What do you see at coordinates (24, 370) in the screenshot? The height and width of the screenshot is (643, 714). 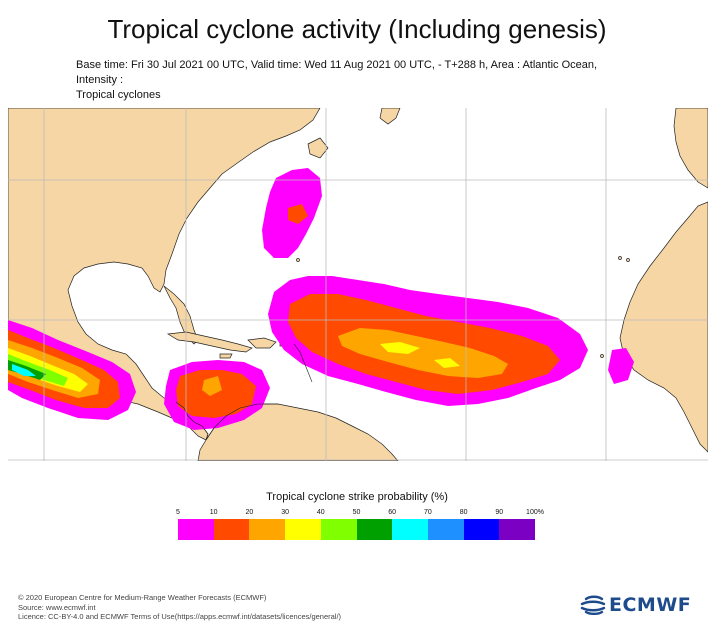 I see `pacific-streak-60pct` at bounding box center [24, 370].